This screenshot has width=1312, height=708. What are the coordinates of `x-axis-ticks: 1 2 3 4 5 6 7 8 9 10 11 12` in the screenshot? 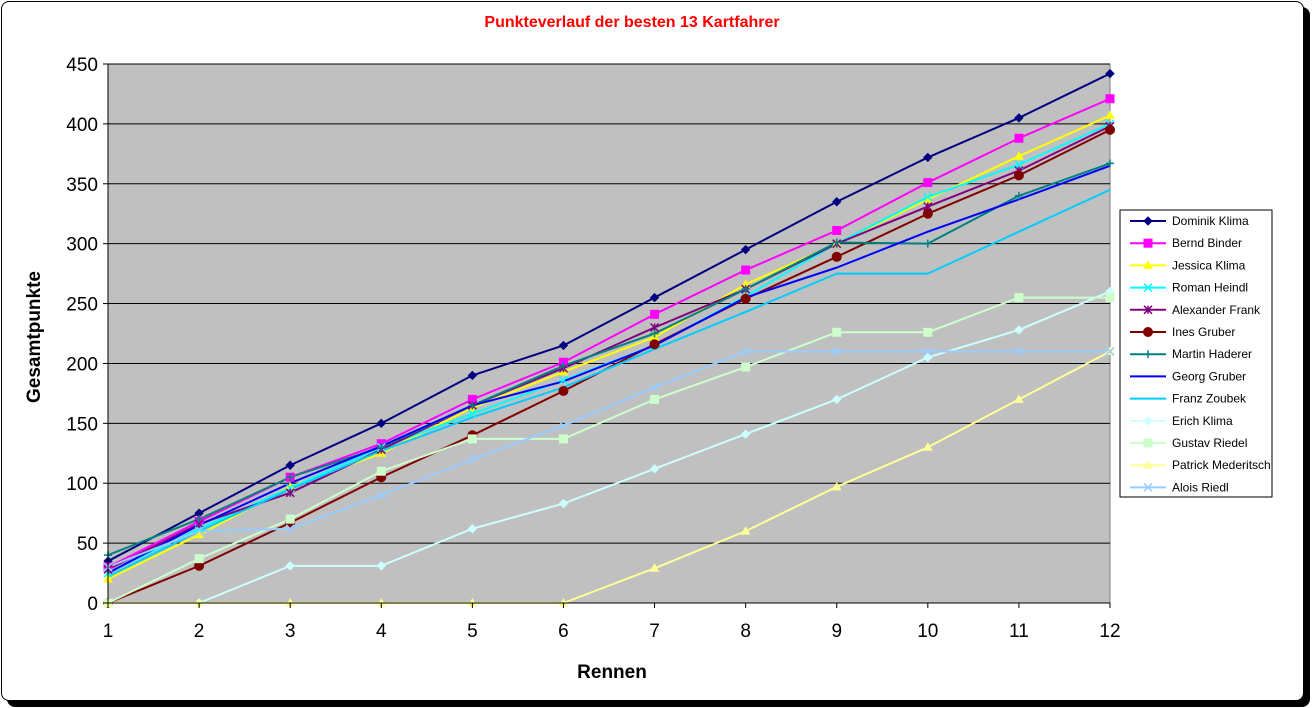 It's located at (612, 622).